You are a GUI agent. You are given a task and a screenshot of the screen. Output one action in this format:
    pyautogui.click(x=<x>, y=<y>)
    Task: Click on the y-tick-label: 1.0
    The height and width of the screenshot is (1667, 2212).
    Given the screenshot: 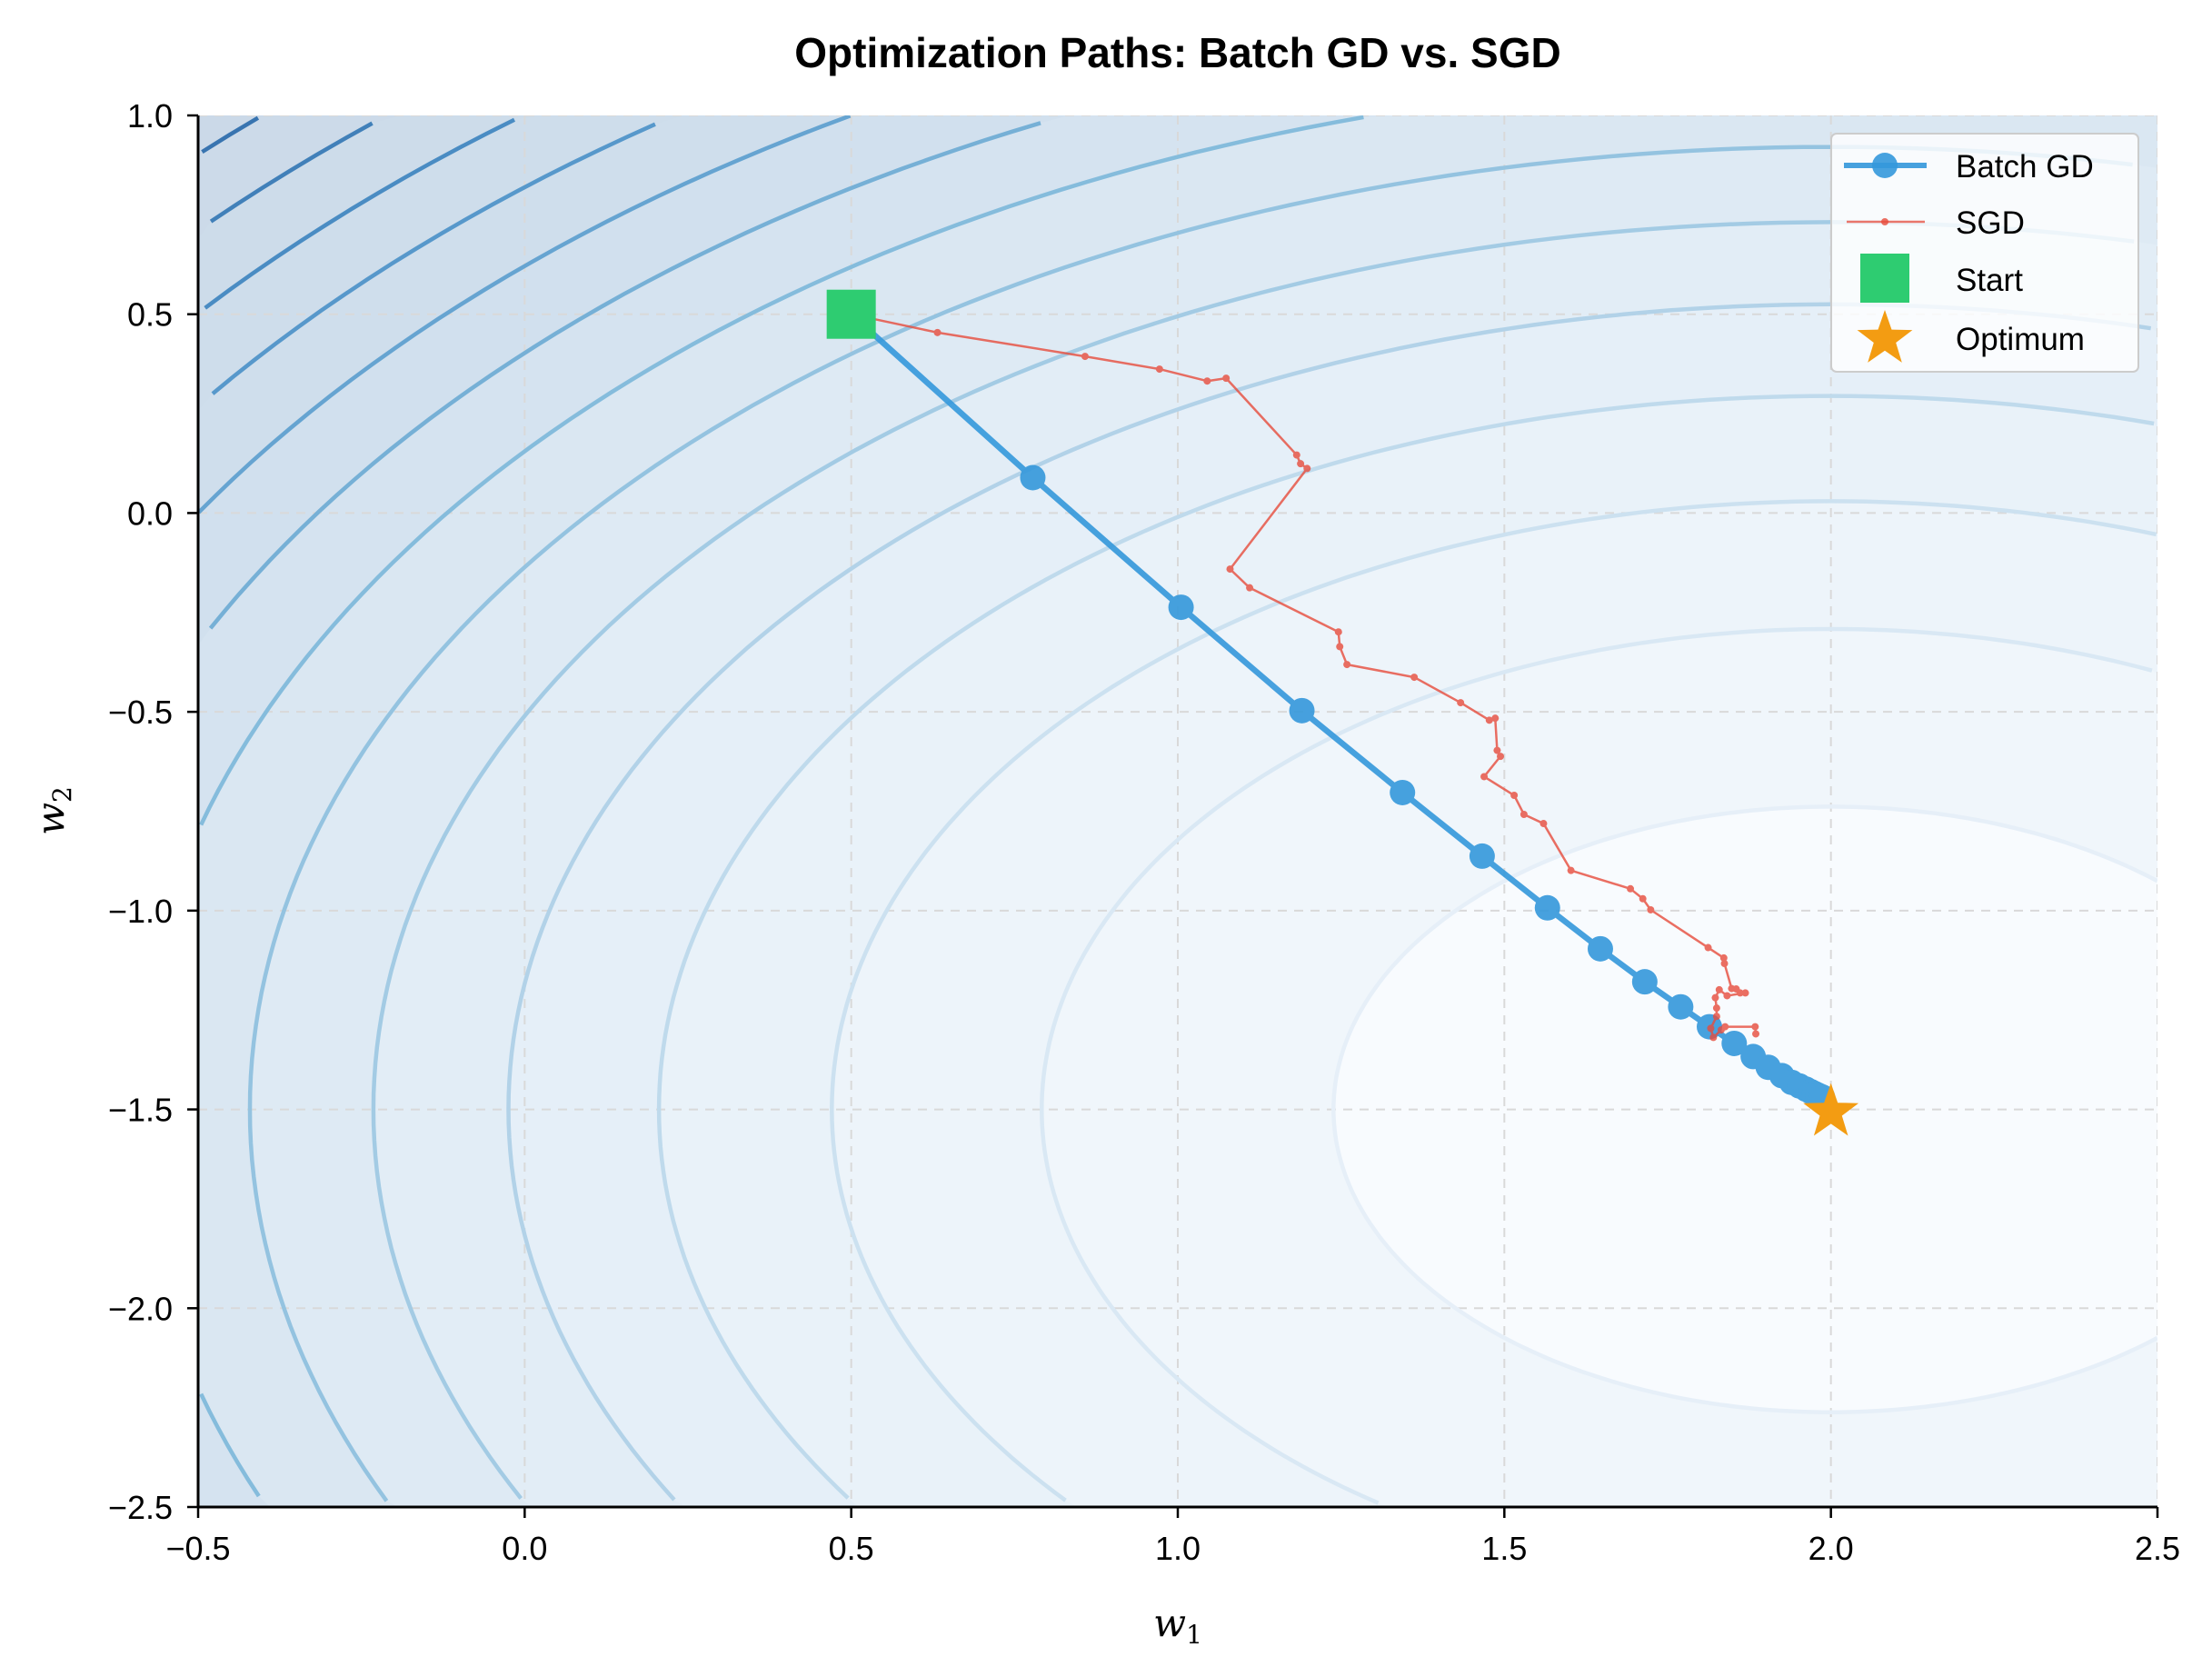 What is the action you would take?
    pyautogui.click(x=150, y=116)
    